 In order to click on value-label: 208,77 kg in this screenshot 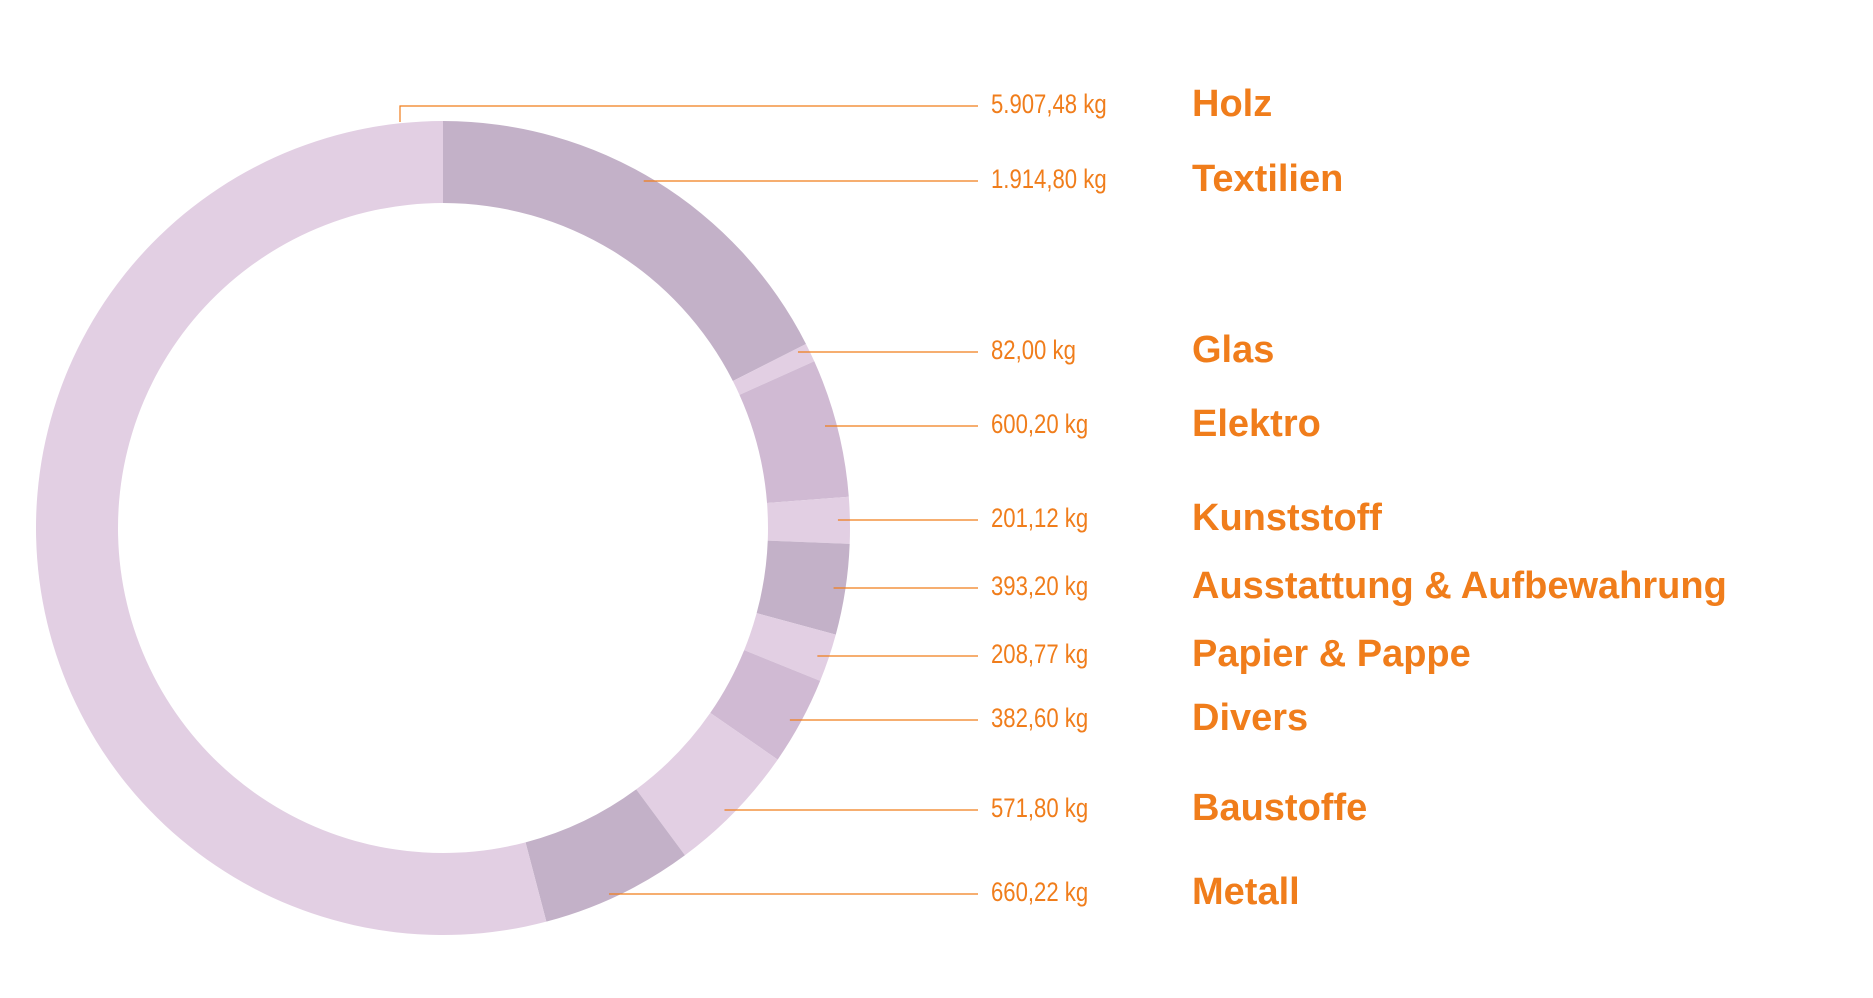, I will do `click(1039, 655)`.